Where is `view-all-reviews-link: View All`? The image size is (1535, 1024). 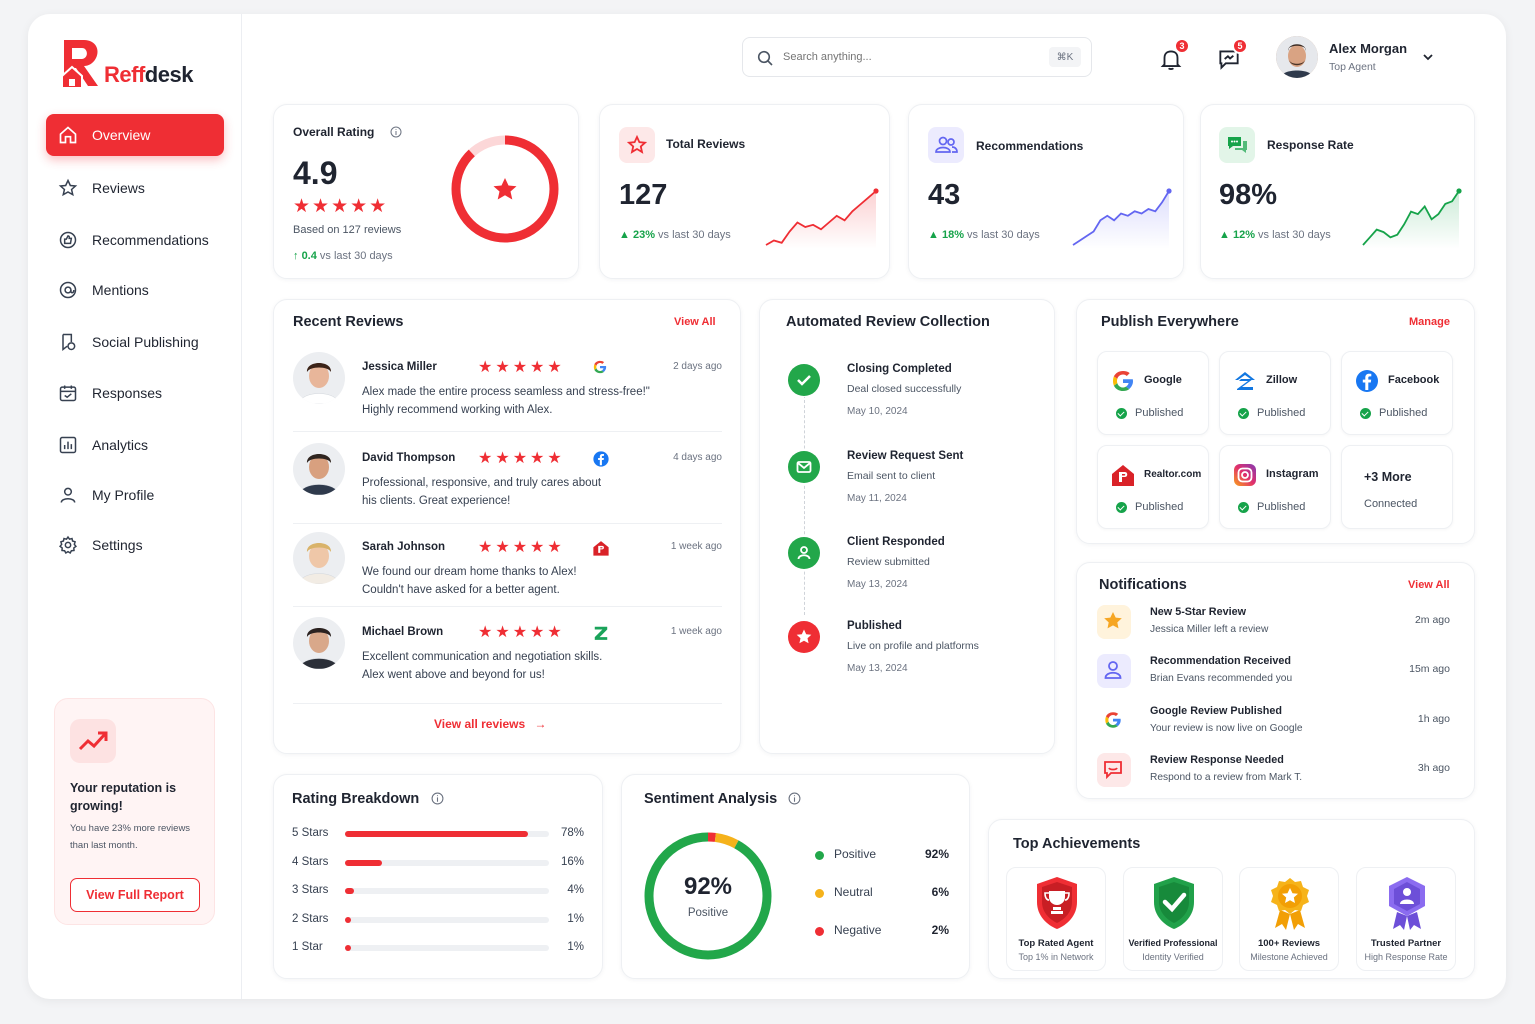 view-all-reviews-link: View All is located at coordinates (695, 322).